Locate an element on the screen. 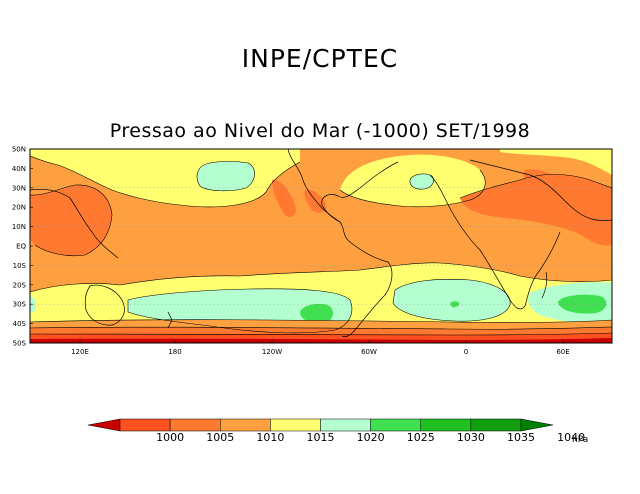 This screenshot has height=494, width=640. colorbar is located at coordinates (320, 425).